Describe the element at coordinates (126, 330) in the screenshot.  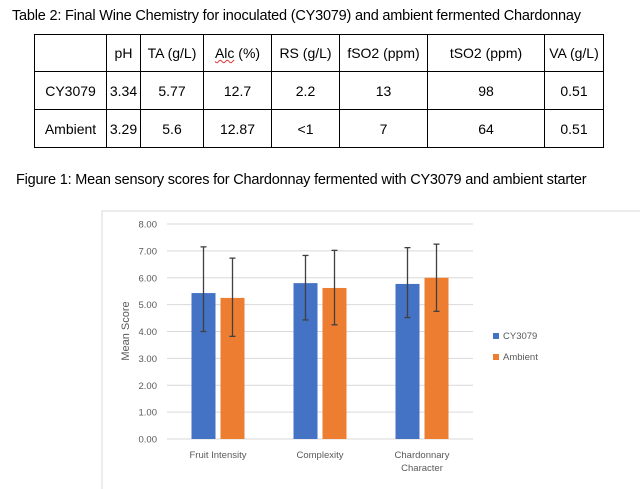
I see `y-axis-label: Mean Score` at that location.